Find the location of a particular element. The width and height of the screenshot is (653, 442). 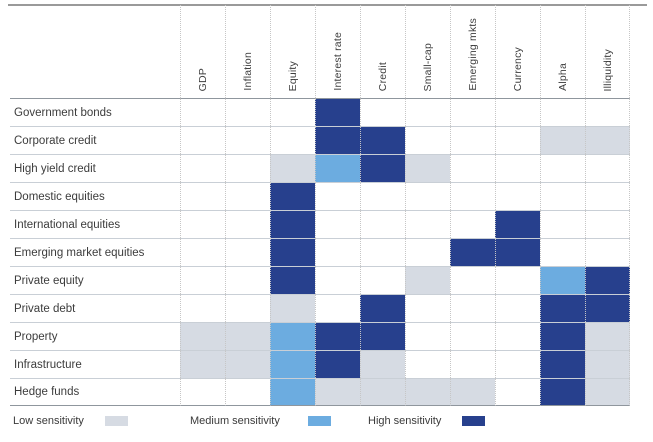

row-label-government-bonds: Government bonds is located at coordinates (95, 112).